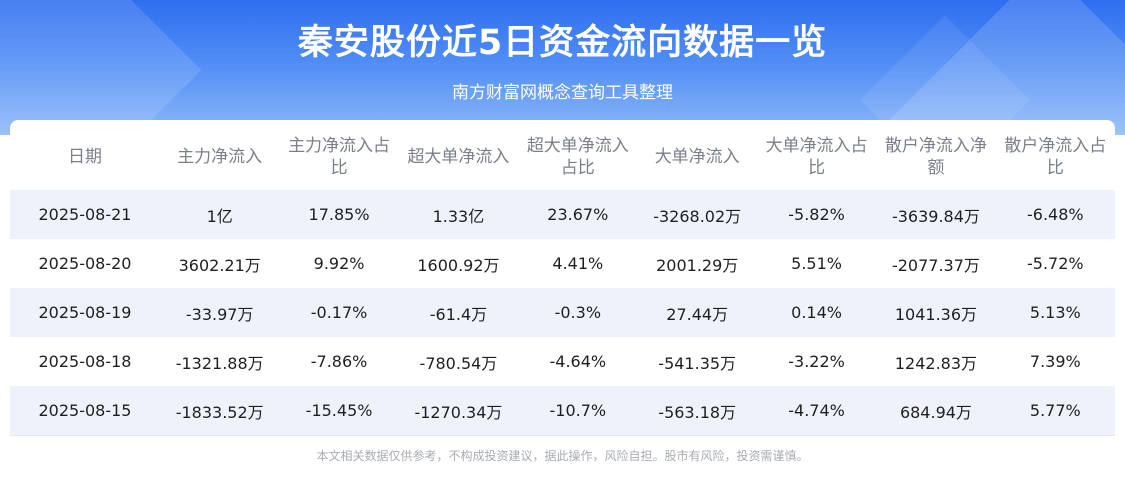  What do you see at coordinates (458, 157) in the screenshot?
I see `column-header-xl-inflow: 超大单净流入` at bounding box center [458, 157].